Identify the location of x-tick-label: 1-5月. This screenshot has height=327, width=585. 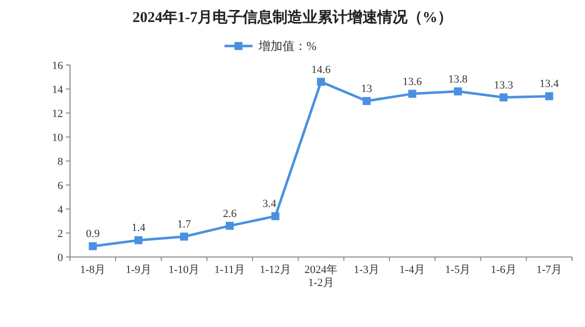
(458, 270).